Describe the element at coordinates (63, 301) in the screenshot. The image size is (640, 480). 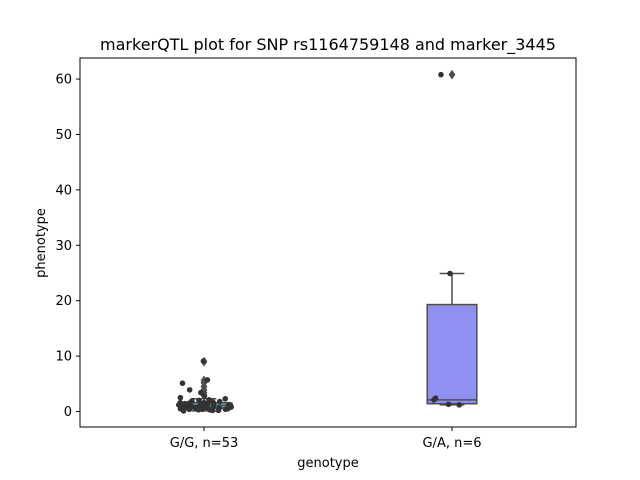
I see `y-tick-label: 20` at that location.